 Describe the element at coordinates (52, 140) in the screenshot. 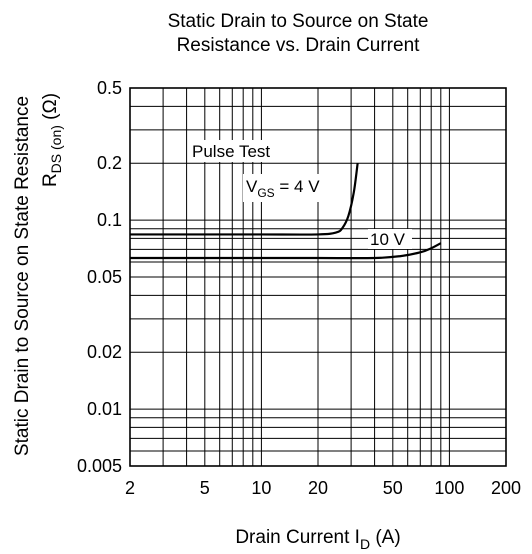

I see `y-axis-label-line2: RDS (on) (Ω)` at that location.